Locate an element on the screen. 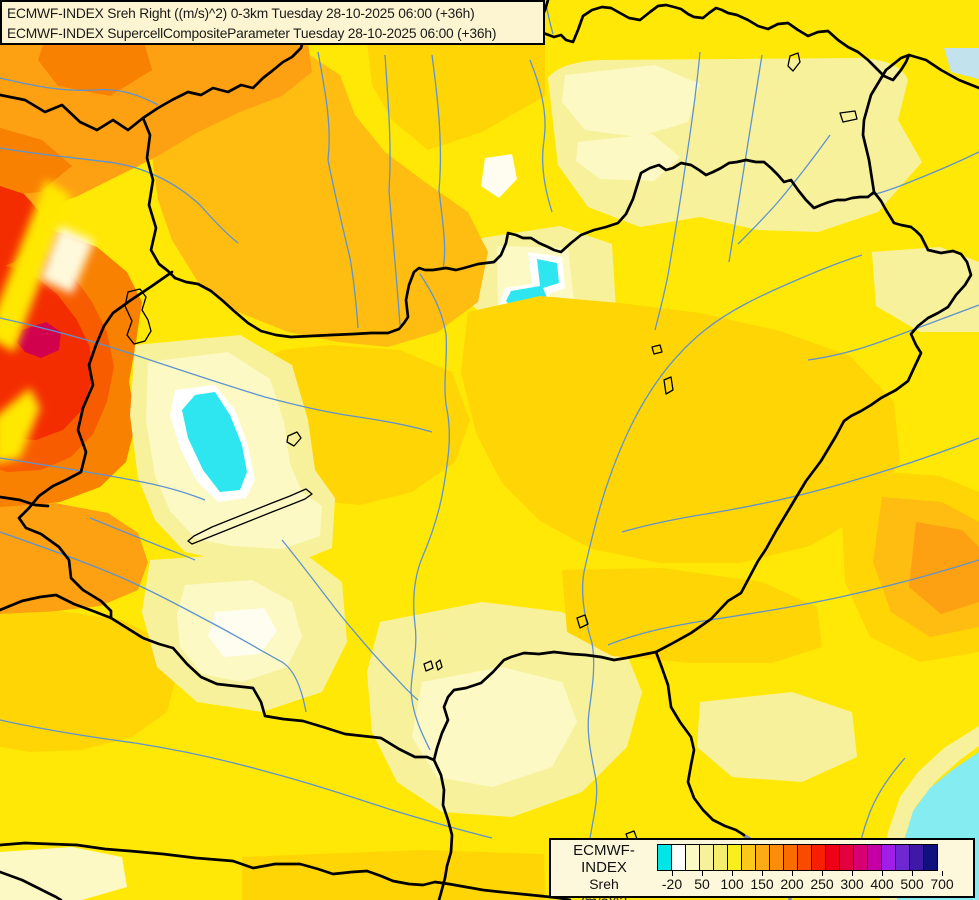 The image size is (979, 900). legend-colorbar is located at coordinates (797, 857).